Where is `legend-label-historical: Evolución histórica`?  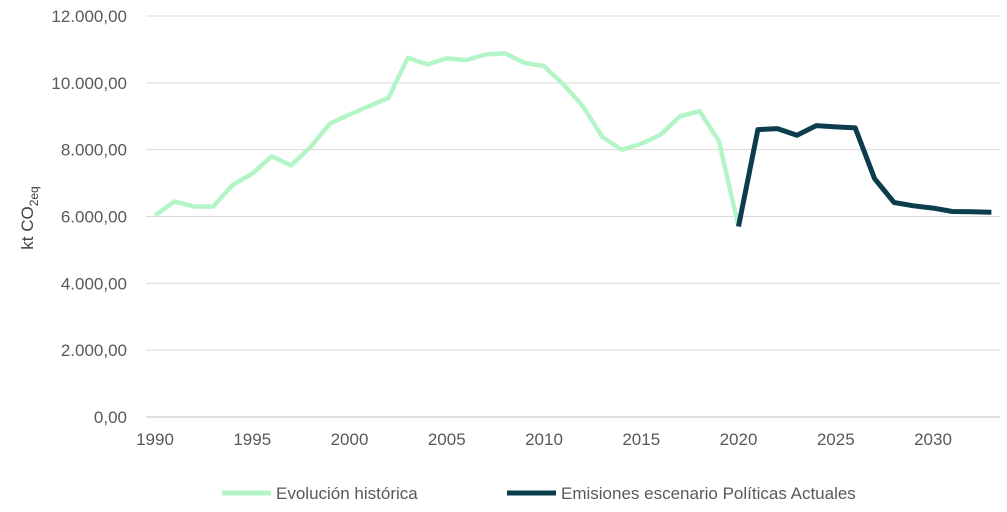
legend-label-historical: Evolución histórica is located at coordinates (347, 493).